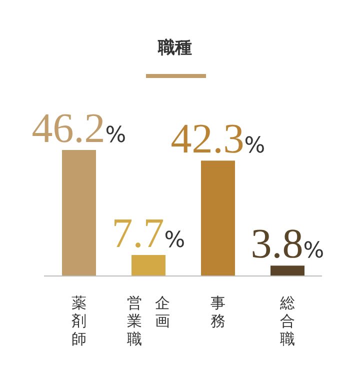 This screenshot has width=350, height=380. What do you see at coordinates (148, 321) in the screenshot?
I see `x-tick-label: 企画営業職` at bounding box center [148, 321].